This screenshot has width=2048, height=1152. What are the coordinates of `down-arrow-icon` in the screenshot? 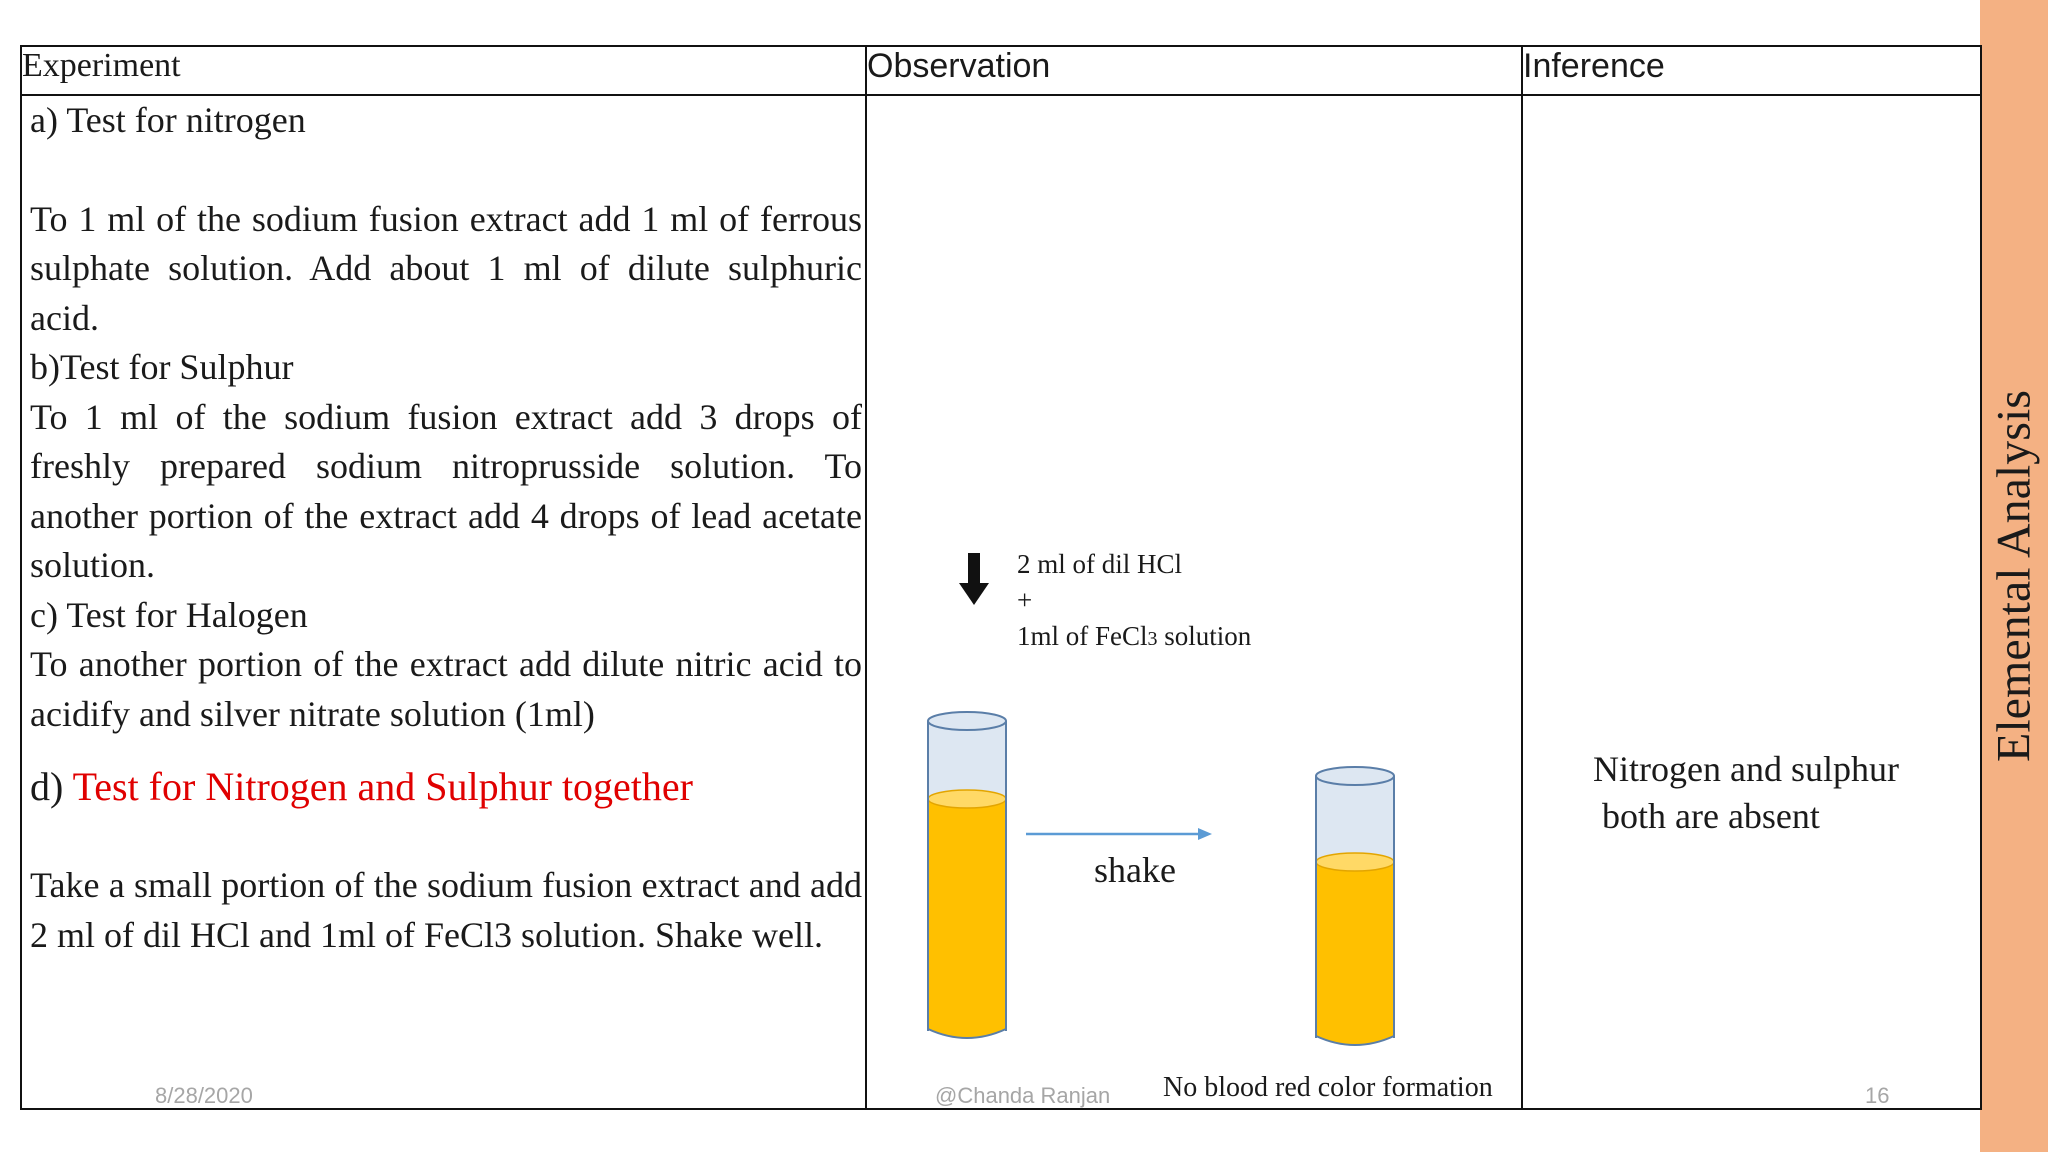 It's located at (974, 579).